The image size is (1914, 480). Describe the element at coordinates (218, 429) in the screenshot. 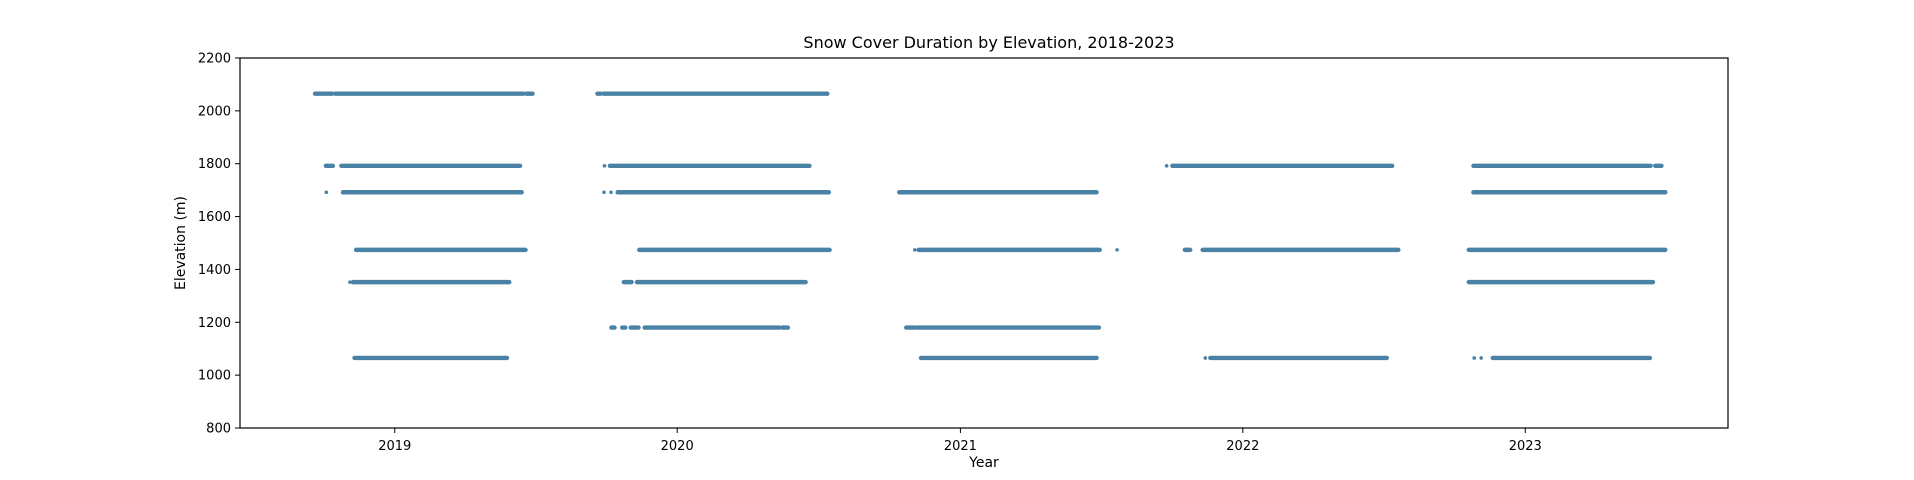

I see `y-tick-label: 800` at that location.